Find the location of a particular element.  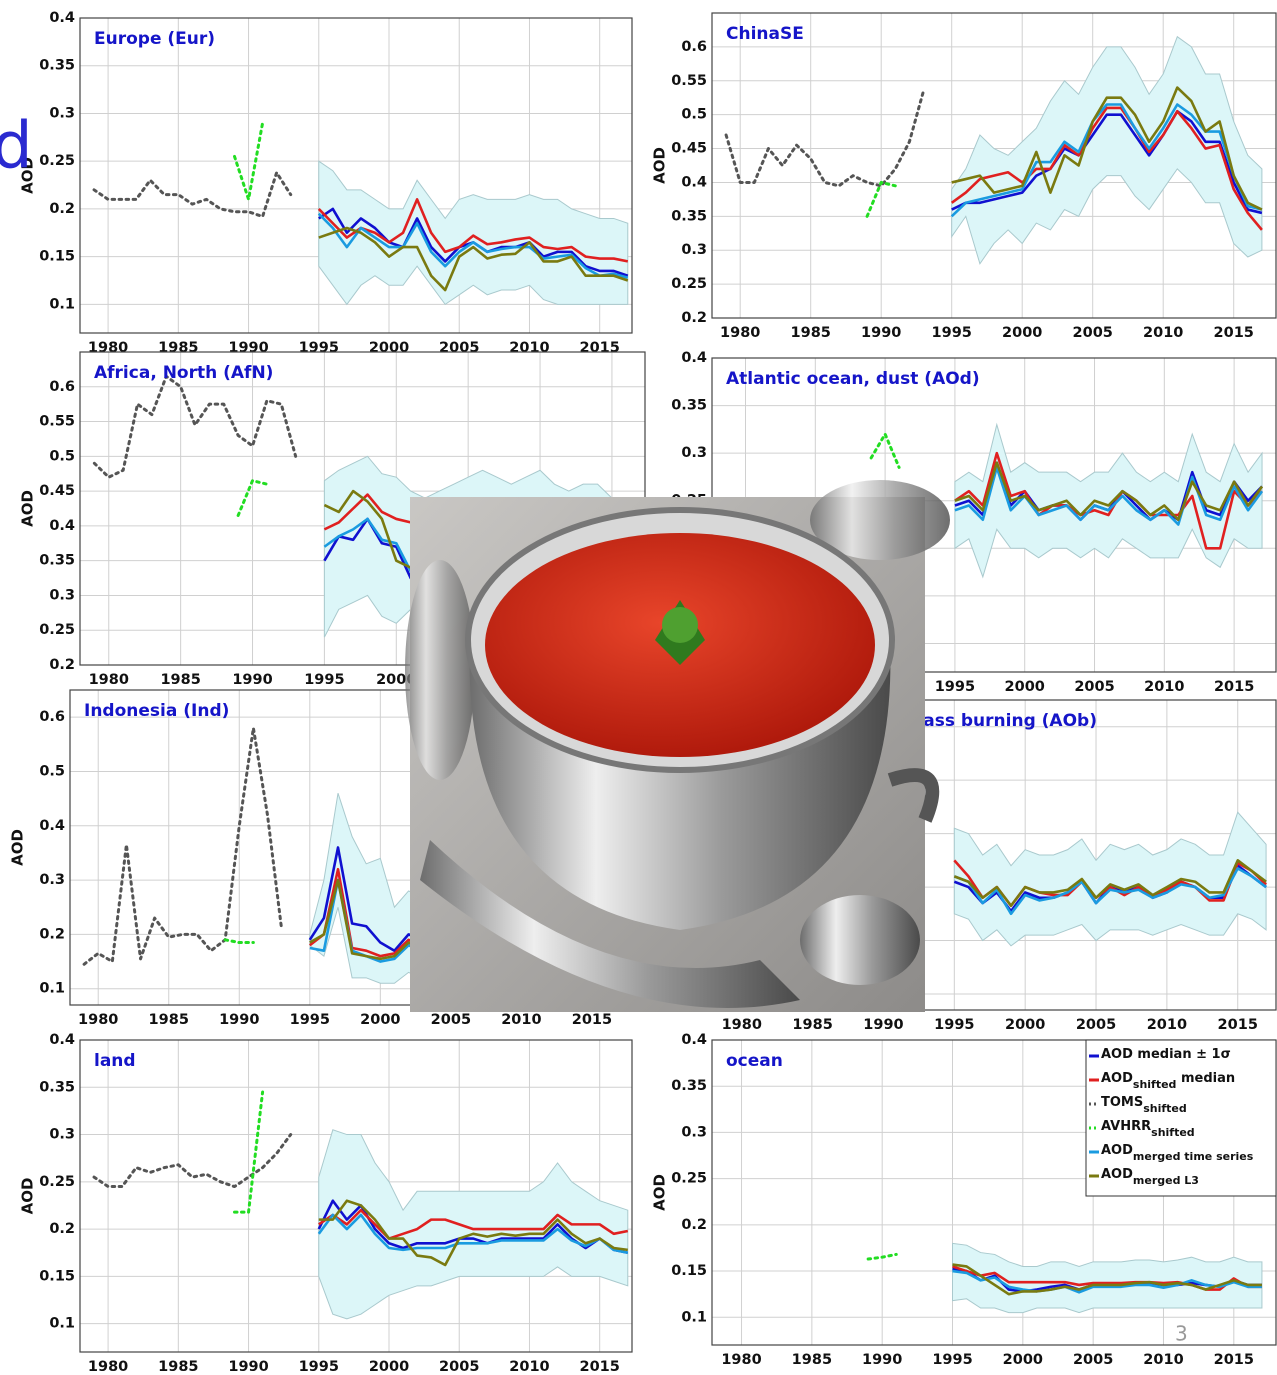

x-tick-label: 2010 is located at coordinates (1163, 333).